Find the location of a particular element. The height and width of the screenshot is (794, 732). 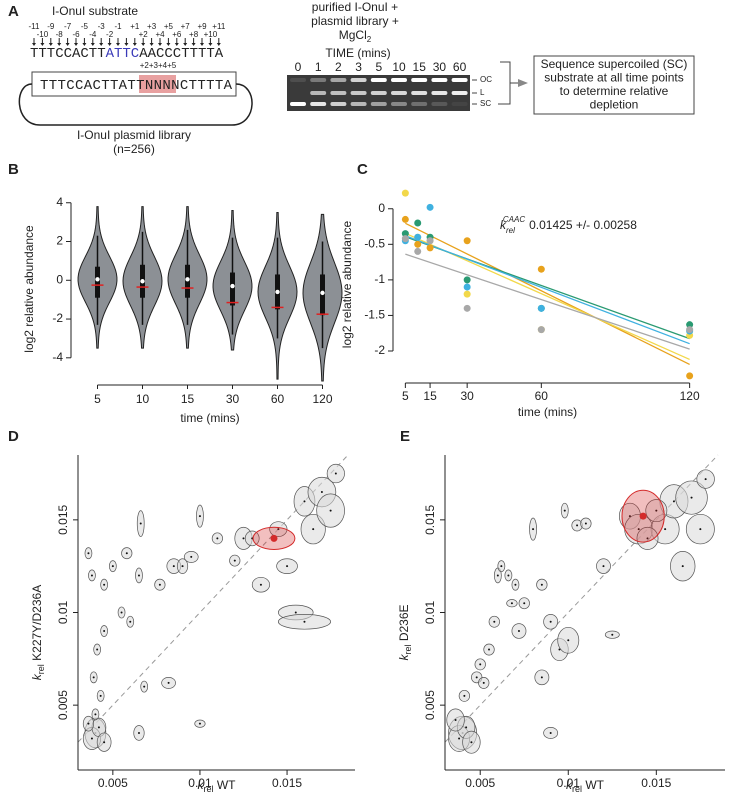

band-label: SC is located at coordinates (485, 103).